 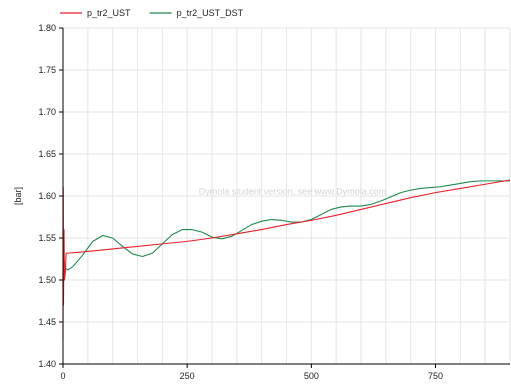 What do you see at coordinates (210, 13) in the screenshot?
I see `legend-label-p_tr2_UST_DST: p_tr2_UST_DST` at bounding box center [210, 13].